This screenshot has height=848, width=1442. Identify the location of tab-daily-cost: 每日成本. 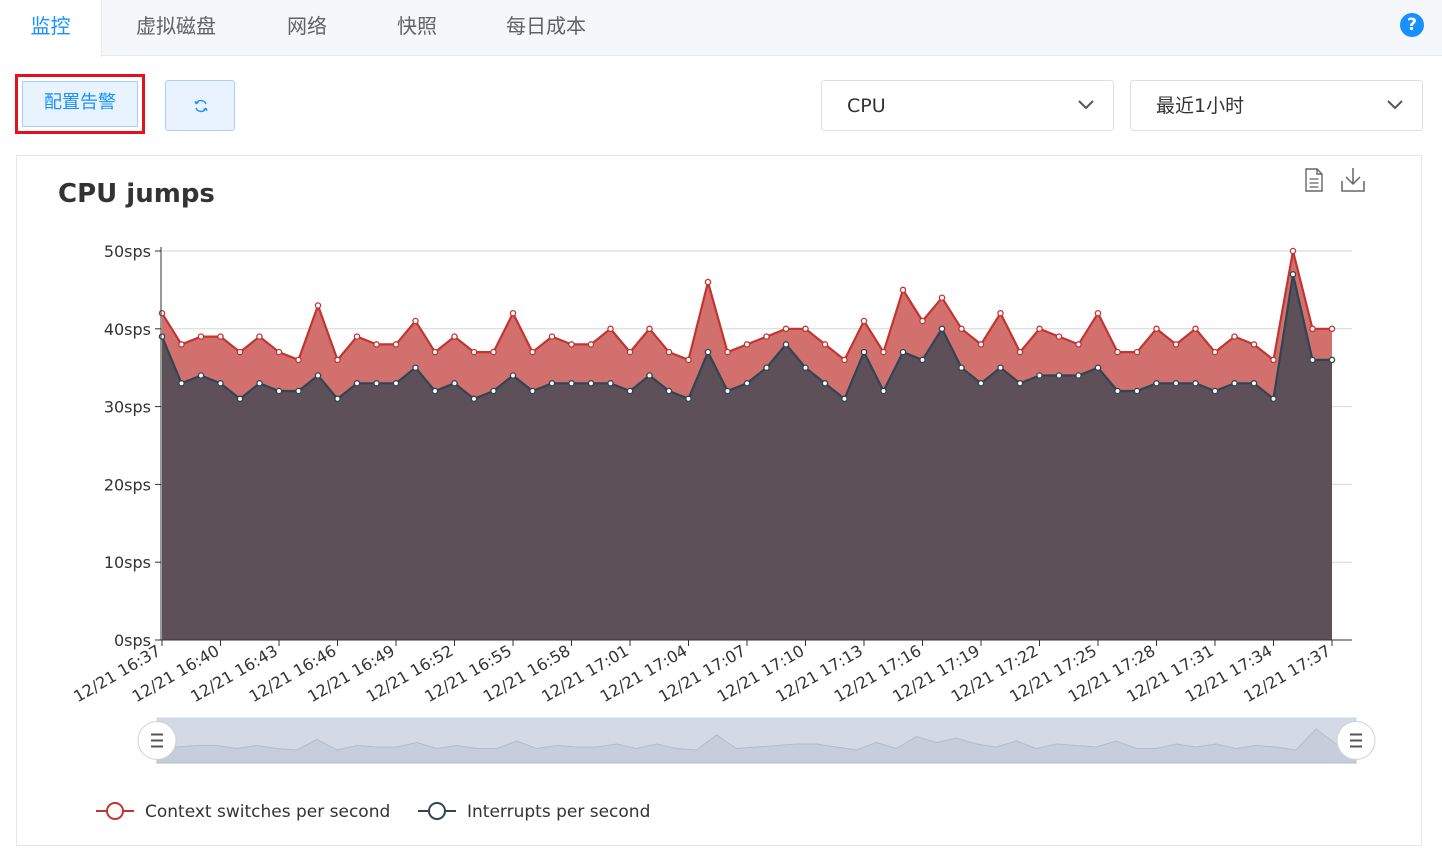
(546, 26).